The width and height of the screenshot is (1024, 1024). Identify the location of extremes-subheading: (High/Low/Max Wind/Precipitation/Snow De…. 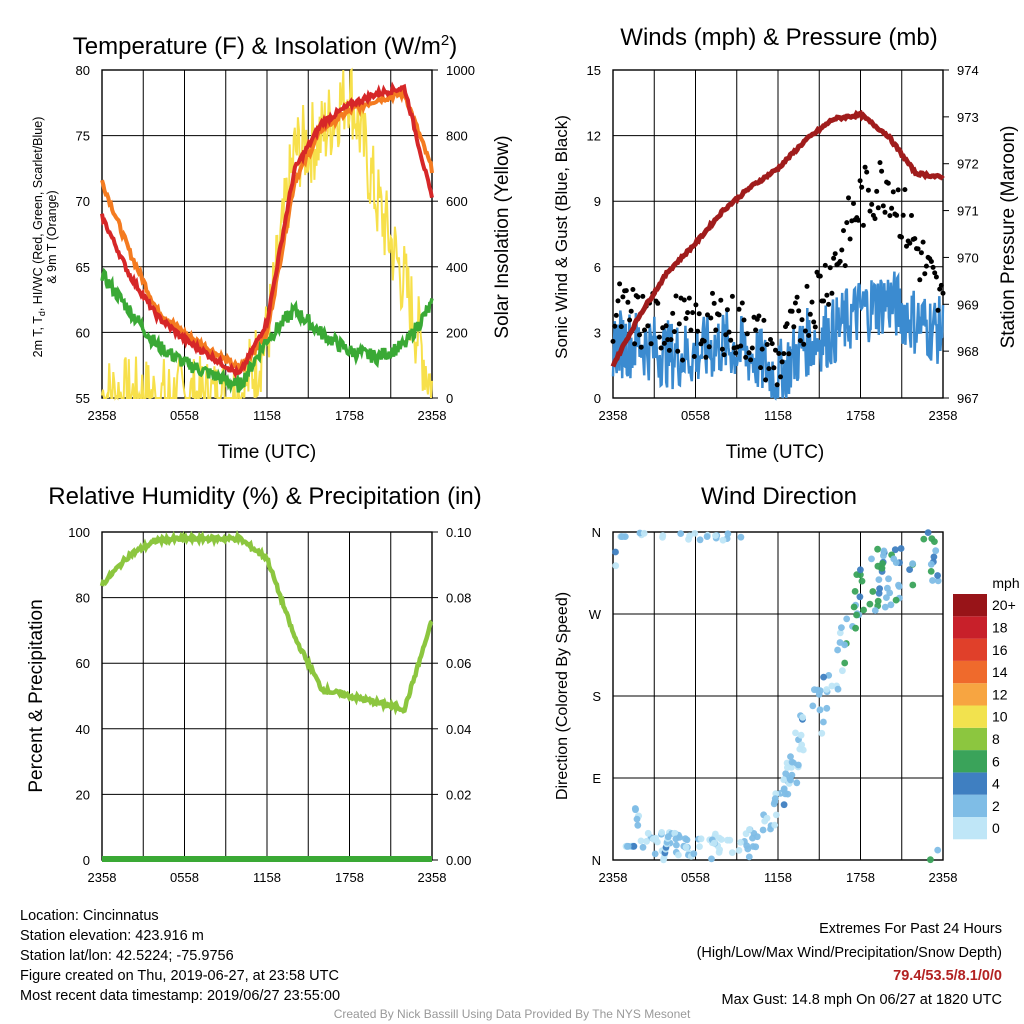
(849, 952).